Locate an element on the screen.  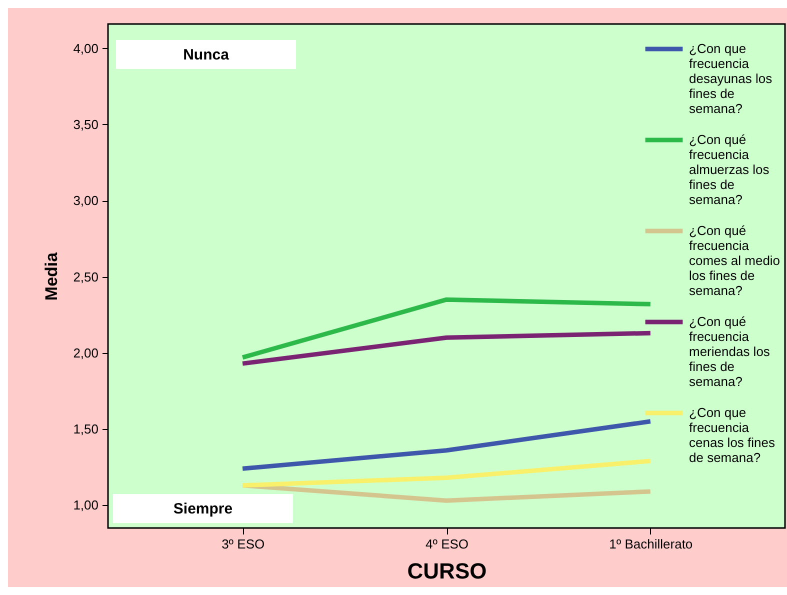
x-tick-label: 1º Bachillerato is located at coordinates (651, 544).